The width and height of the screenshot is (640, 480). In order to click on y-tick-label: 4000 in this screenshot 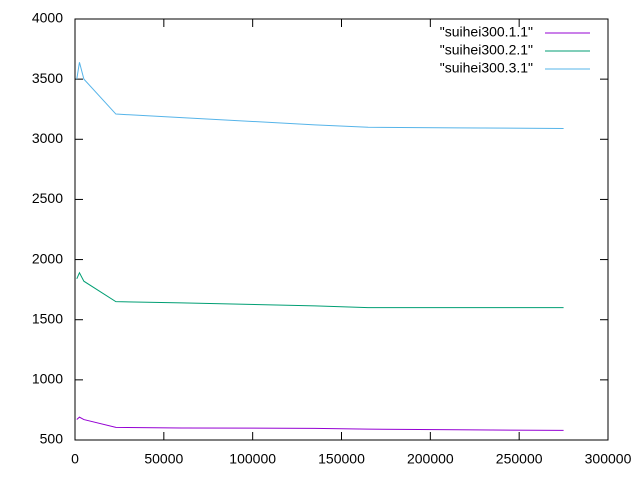, I will do `click(47, 18)`.